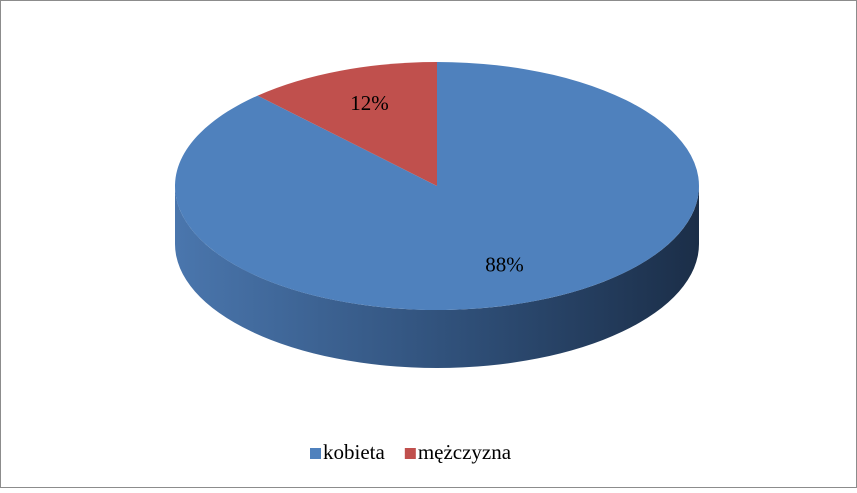 This screenshot has height=493, width=857. What do you see at coordinates (369, 103) in the screenshot?
I see `data-label: 12%` at bounding box center [369, 103].